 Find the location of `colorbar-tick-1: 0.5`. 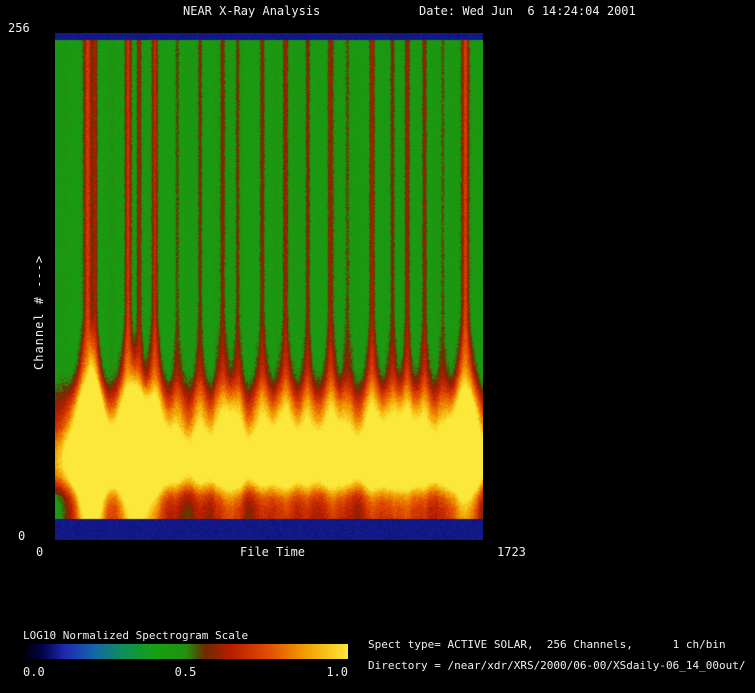

colorbar-tick-1: 0.5 is located at coordinates (185, 672).